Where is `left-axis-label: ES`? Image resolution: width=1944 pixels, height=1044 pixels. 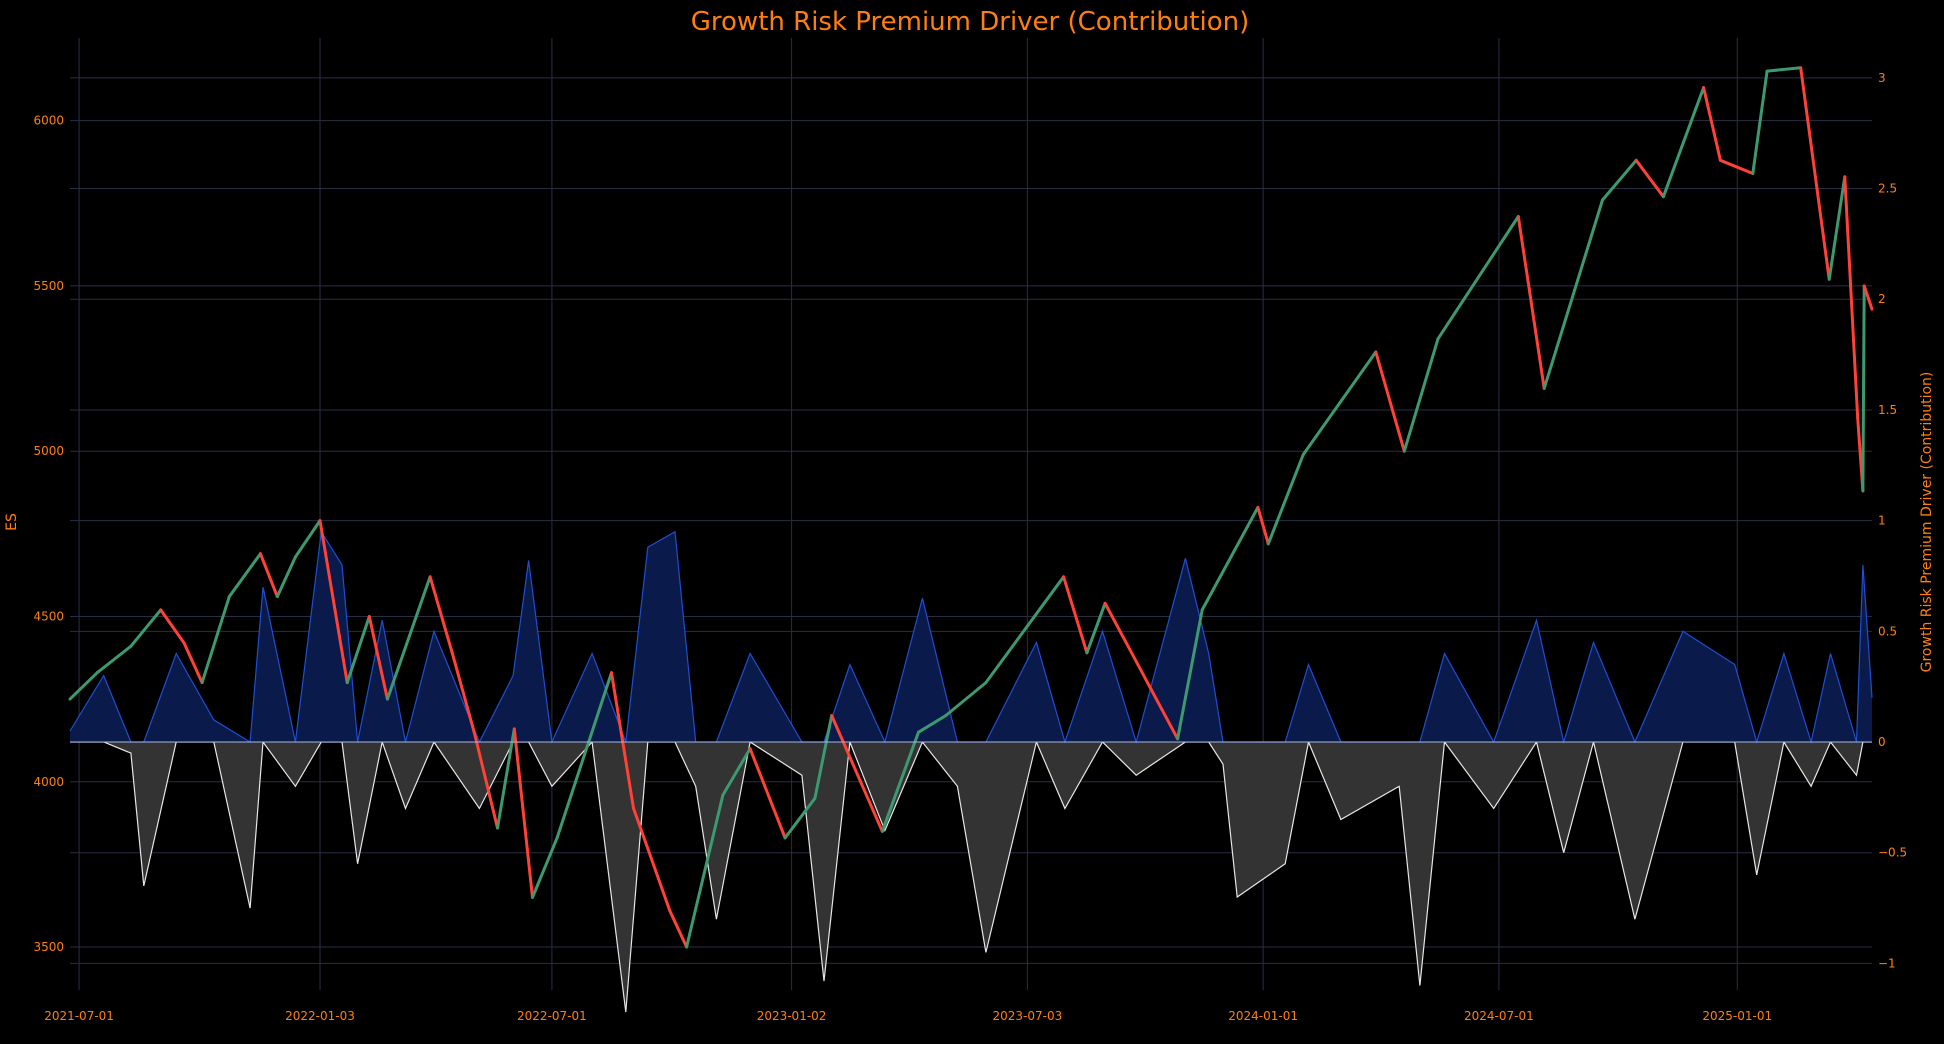
left-axis-label: ES is located at coordinates (12, 522).